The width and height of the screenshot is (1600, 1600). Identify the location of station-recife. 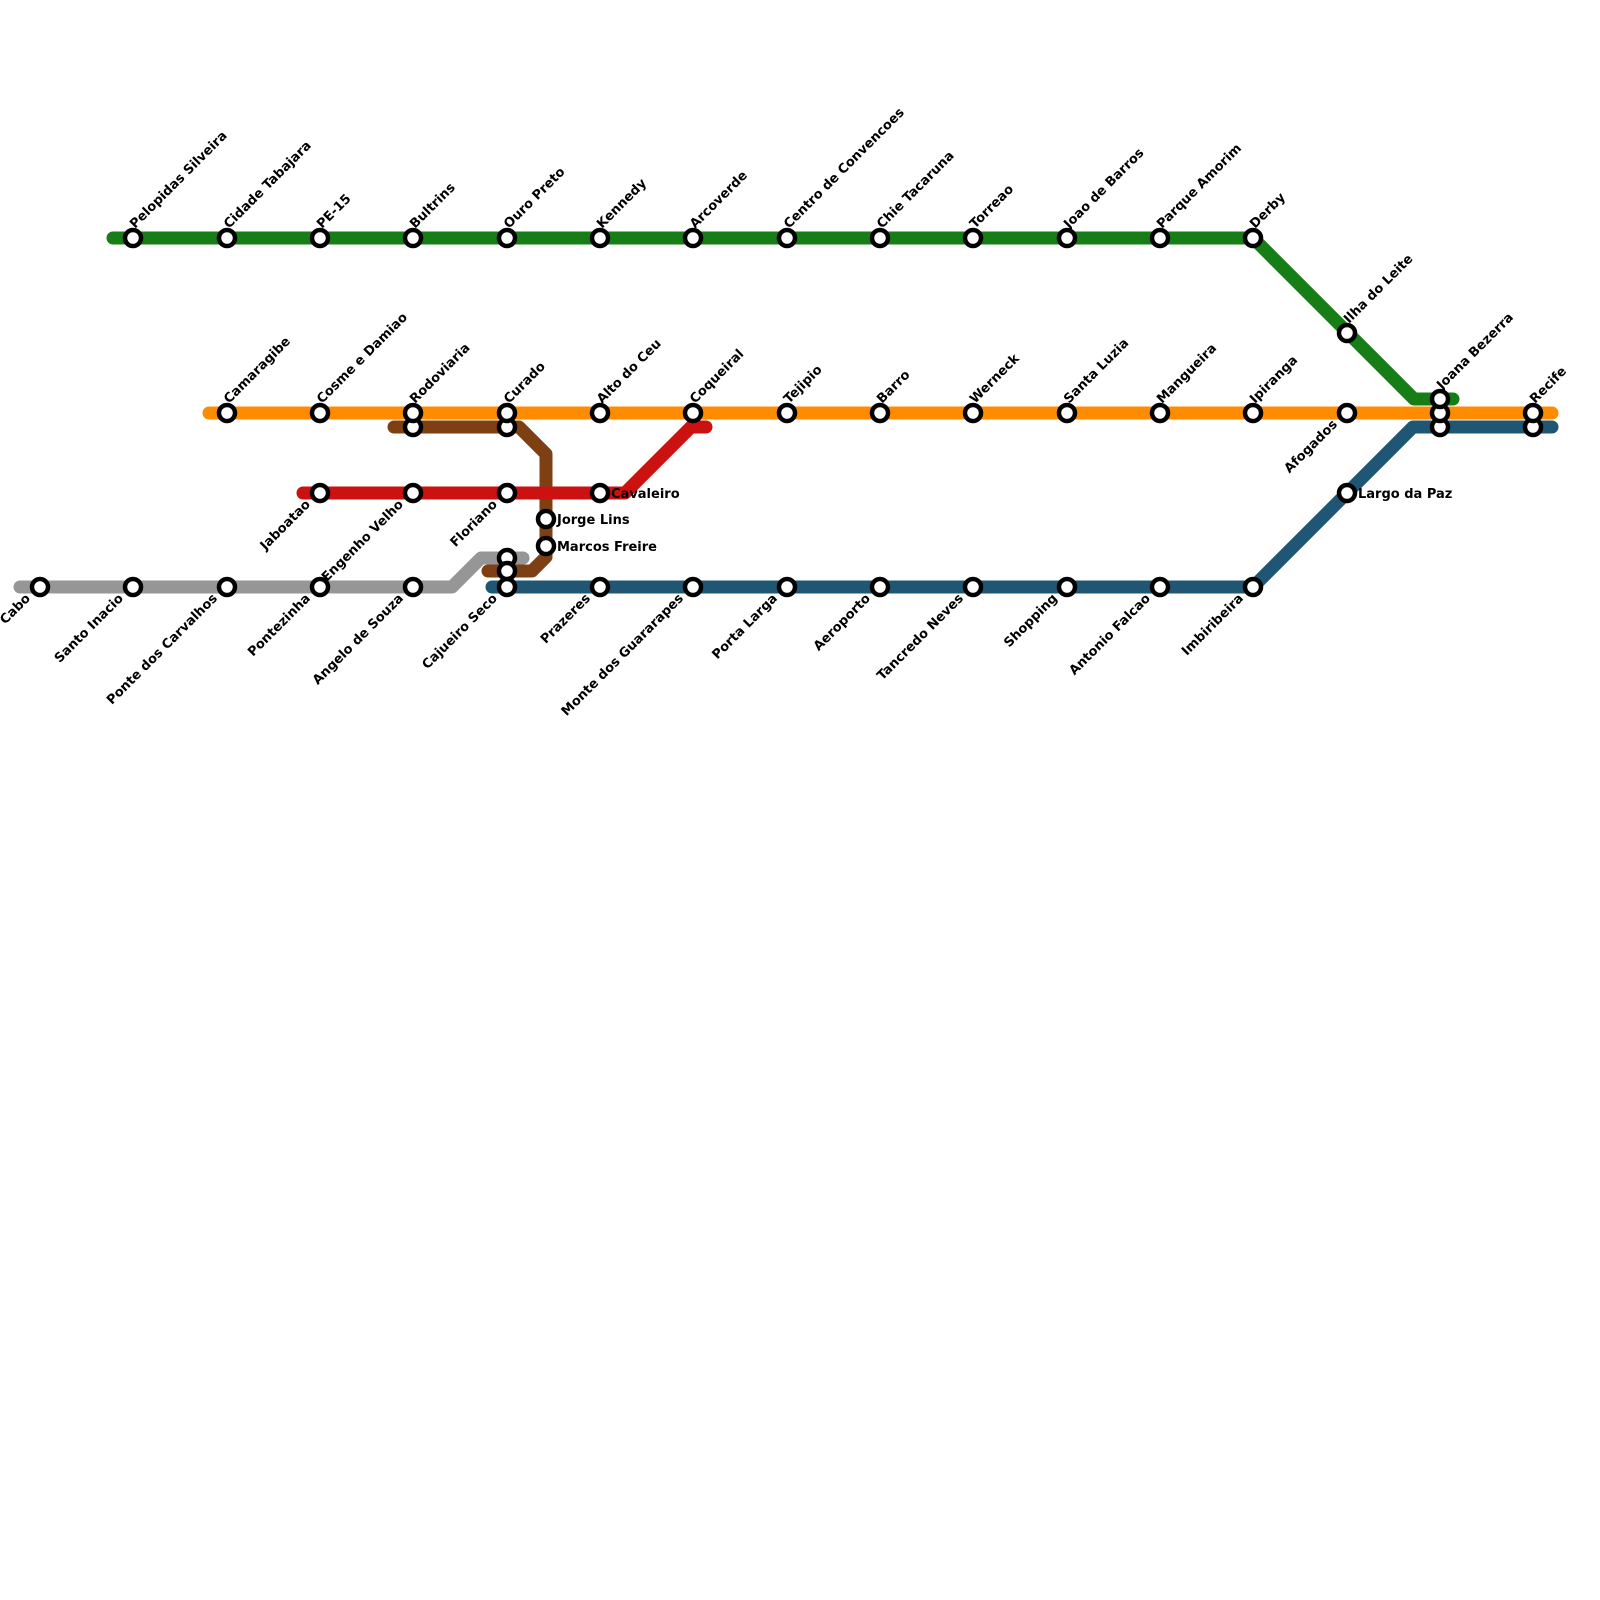
(1533, 413).